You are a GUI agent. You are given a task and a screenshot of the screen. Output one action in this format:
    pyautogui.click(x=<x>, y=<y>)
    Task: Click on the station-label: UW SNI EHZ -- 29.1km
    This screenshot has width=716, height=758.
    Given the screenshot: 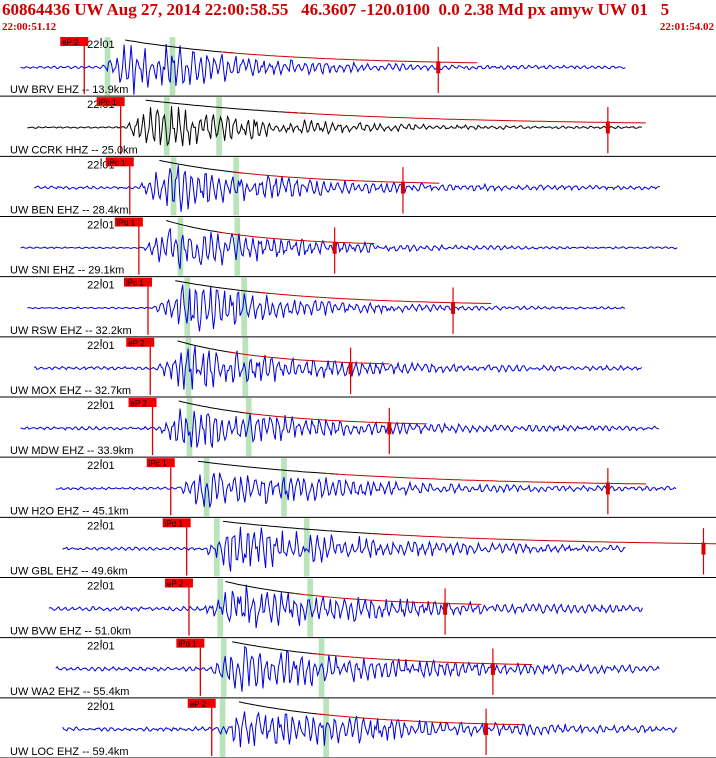 What is the action you would take?
    pyautogui.click(x=67, y=271)
    